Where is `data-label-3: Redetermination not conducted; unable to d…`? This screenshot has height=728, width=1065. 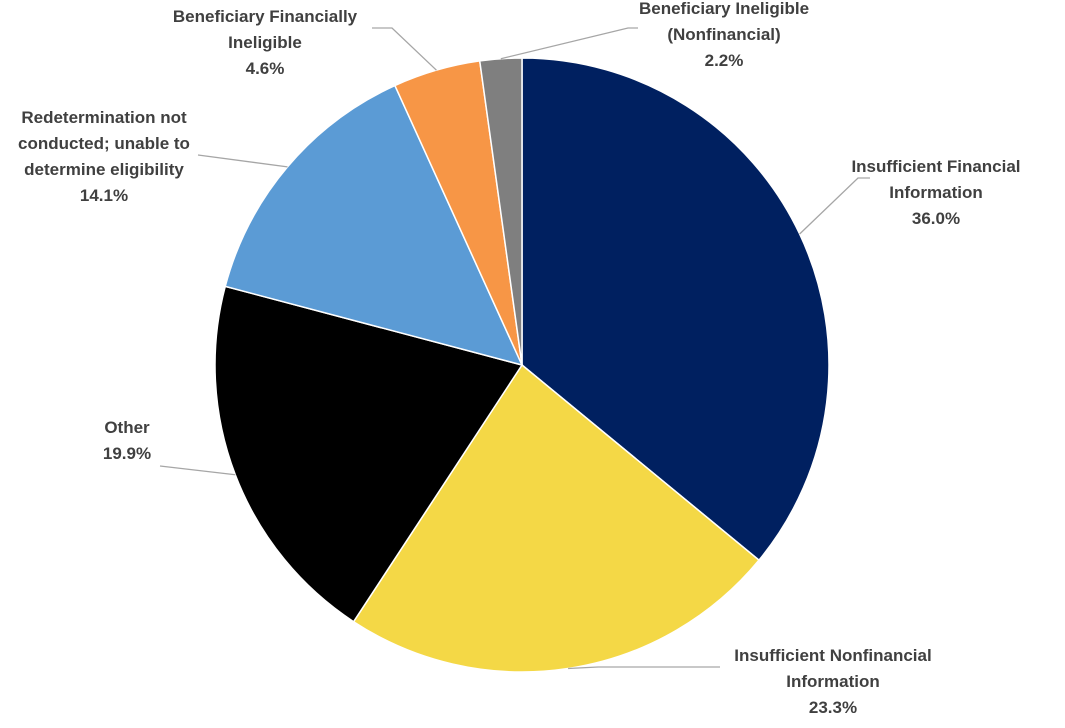 data-label-3: Redetermination not conducted; unable to d… is located at coordinates (104, 156).